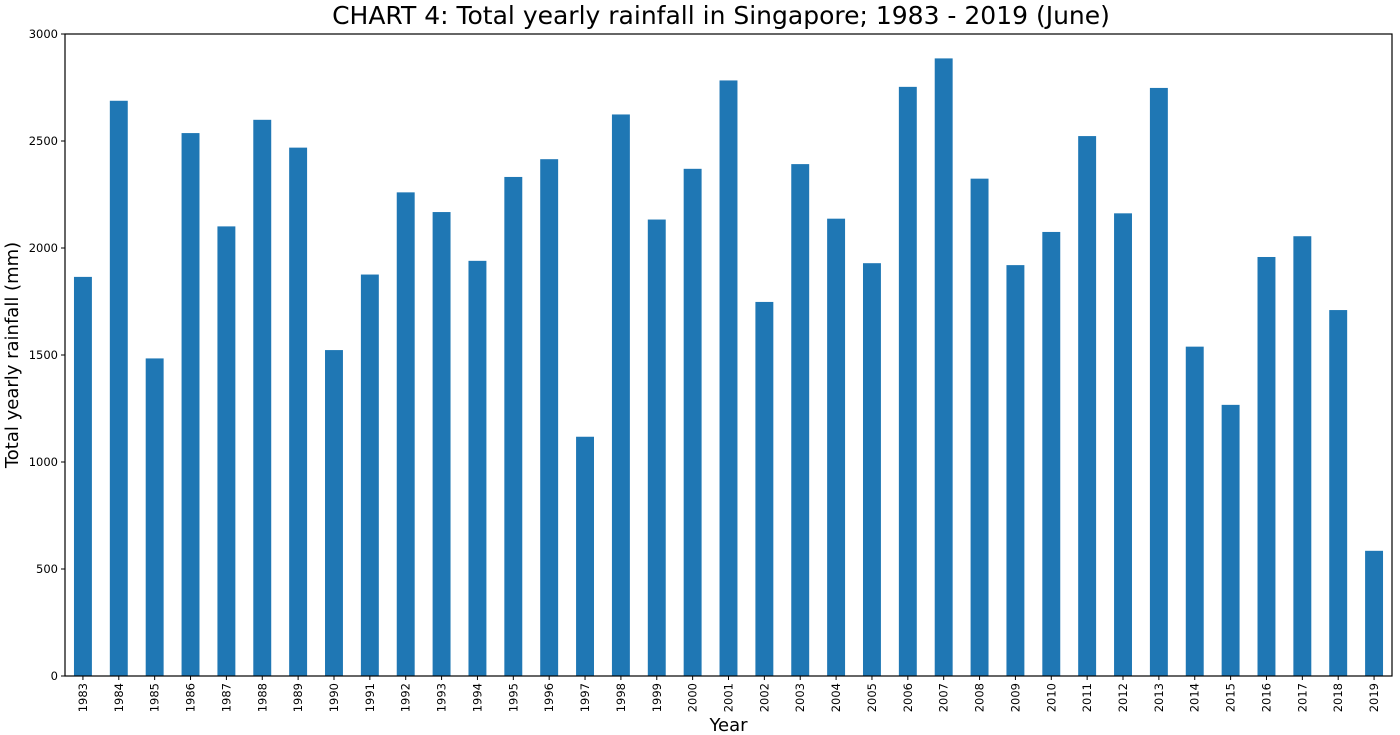 Image resolution: width=1400 pixels, height=735 pixels. I want to click on x-tick-label: 2005, so click(872, 697).